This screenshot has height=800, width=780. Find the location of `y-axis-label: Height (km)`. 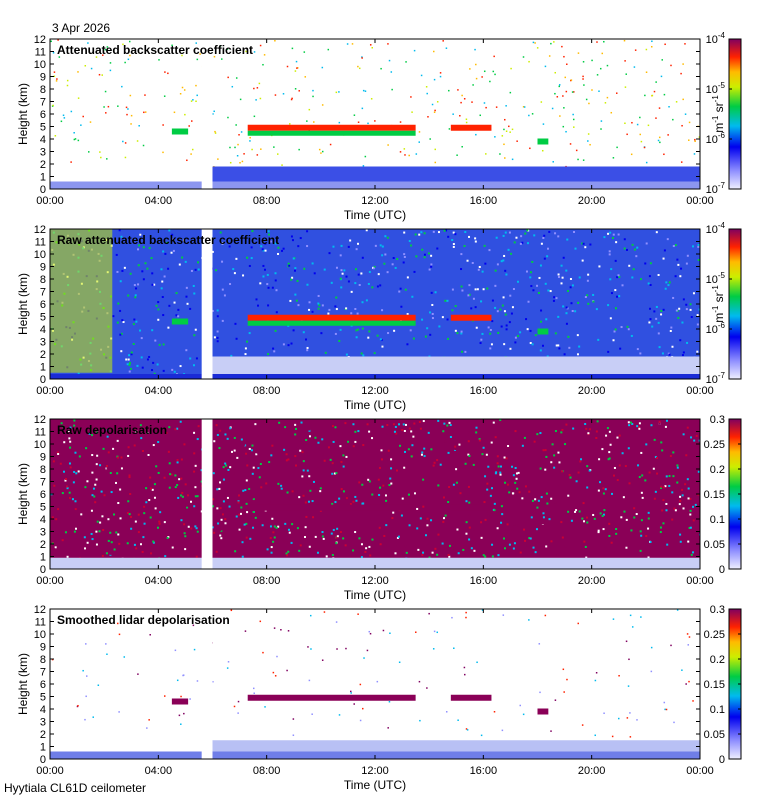

y-axis-label: Height (km) is located at coordinates (23, 304).